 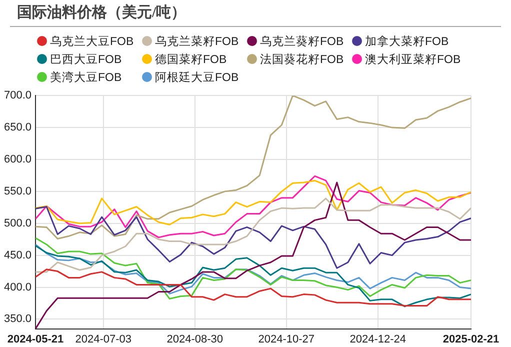 I want to click on y-tick-label: 450.0, so click(x=18, y=255).